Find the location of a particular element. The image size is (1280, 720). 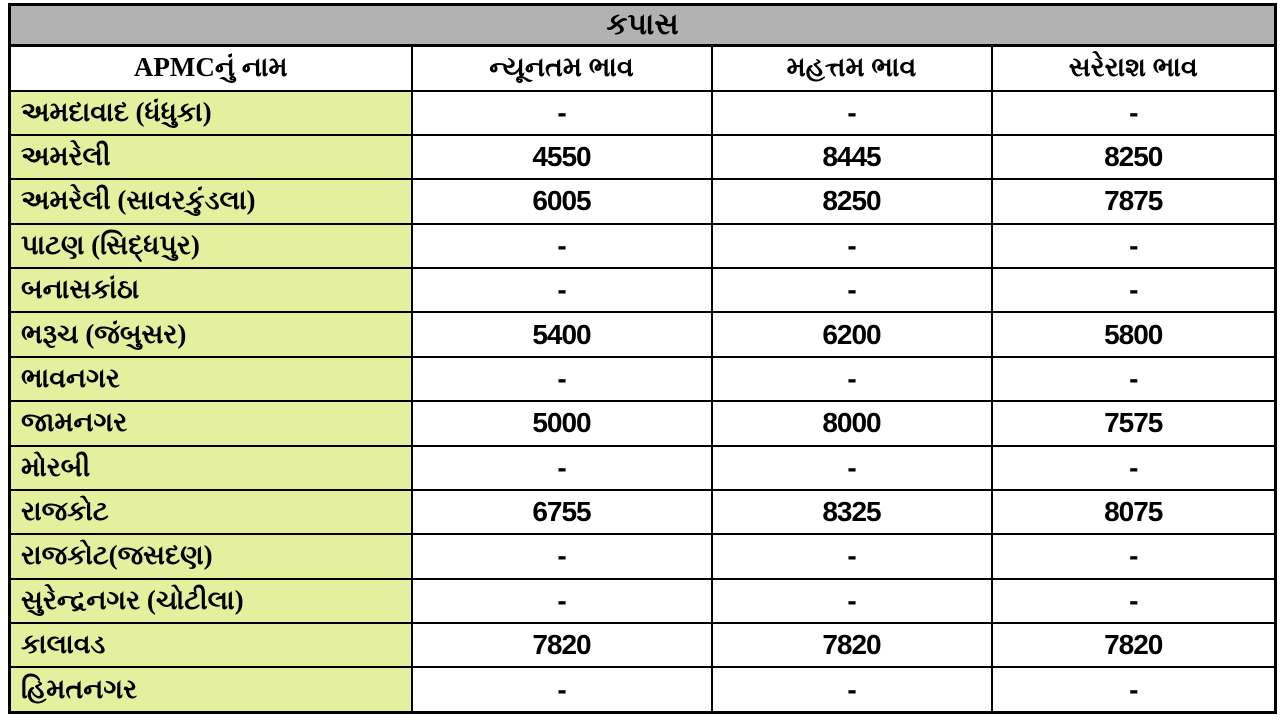

table-row: અમરેલી 4550 8445 8250 is located at coordinates (642, 157).